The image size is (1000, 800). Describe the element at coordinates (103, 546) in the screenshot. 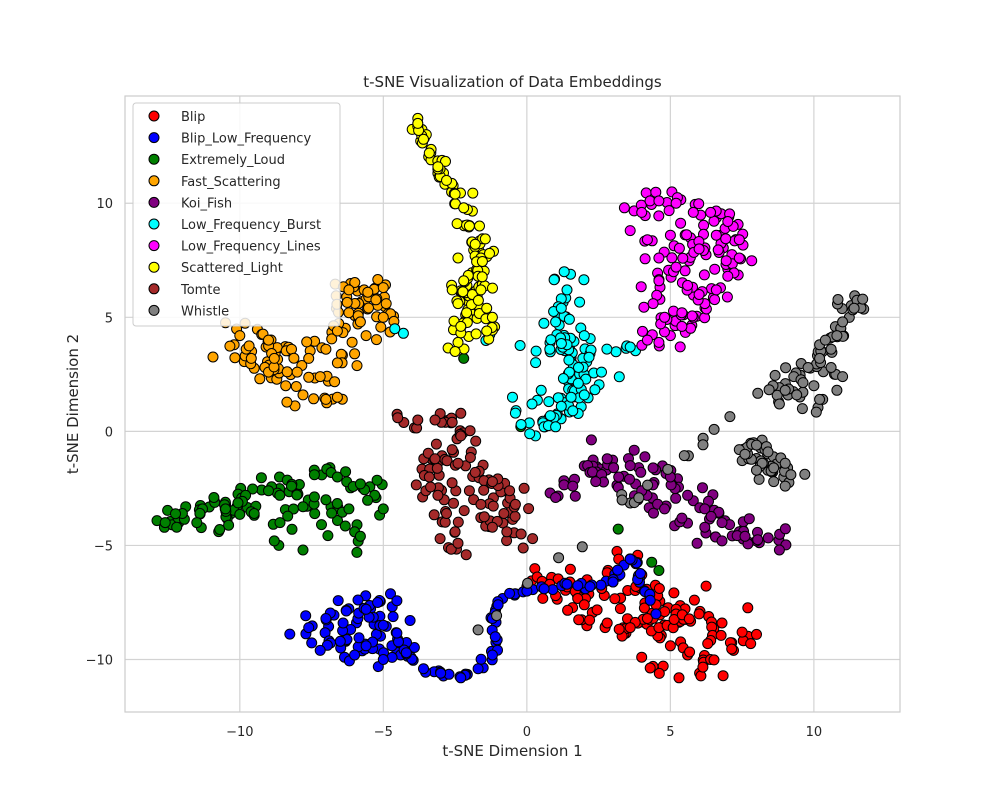

I see `y-tick-label: −5` at that location.